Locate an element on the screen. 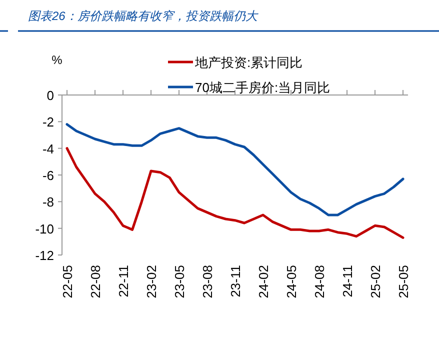 The image size is (439, 339). x-tick-label: 23-05 is located at coordinates (179, 281).